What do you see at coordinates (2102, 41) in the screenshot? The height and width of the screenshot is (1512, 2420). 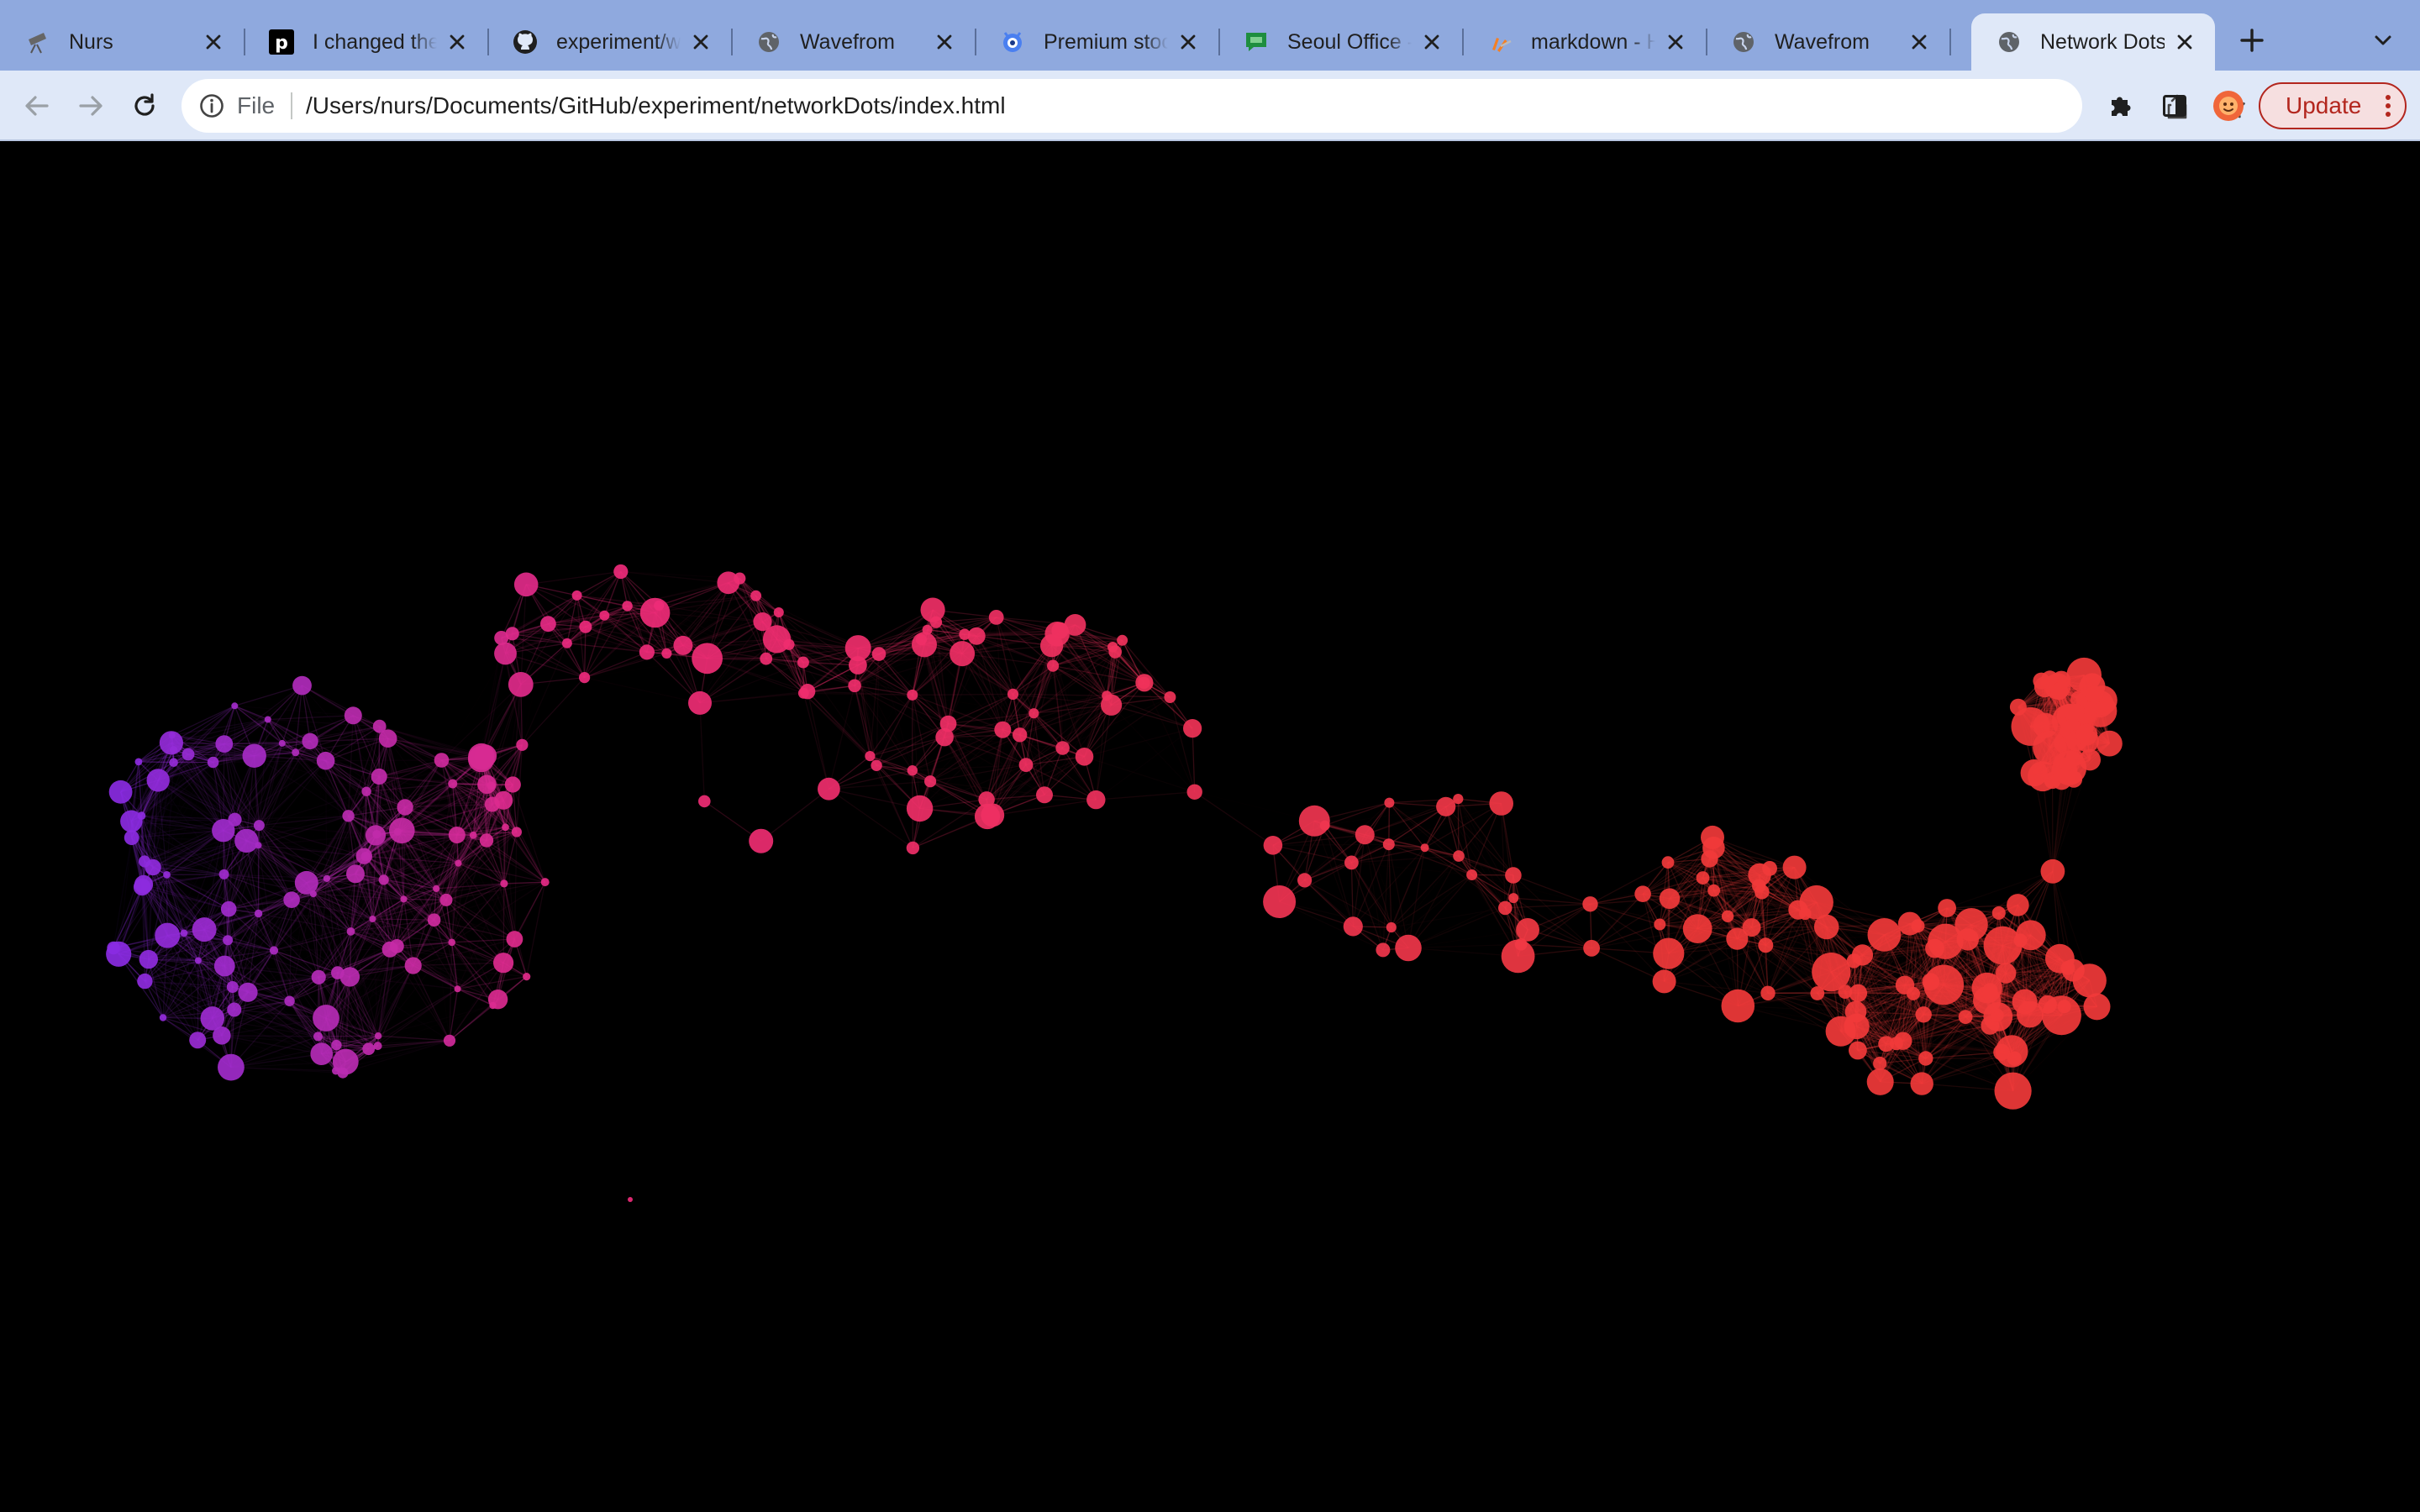 I see `tab-title: Network Dots` at bounding box center [2102, 41].